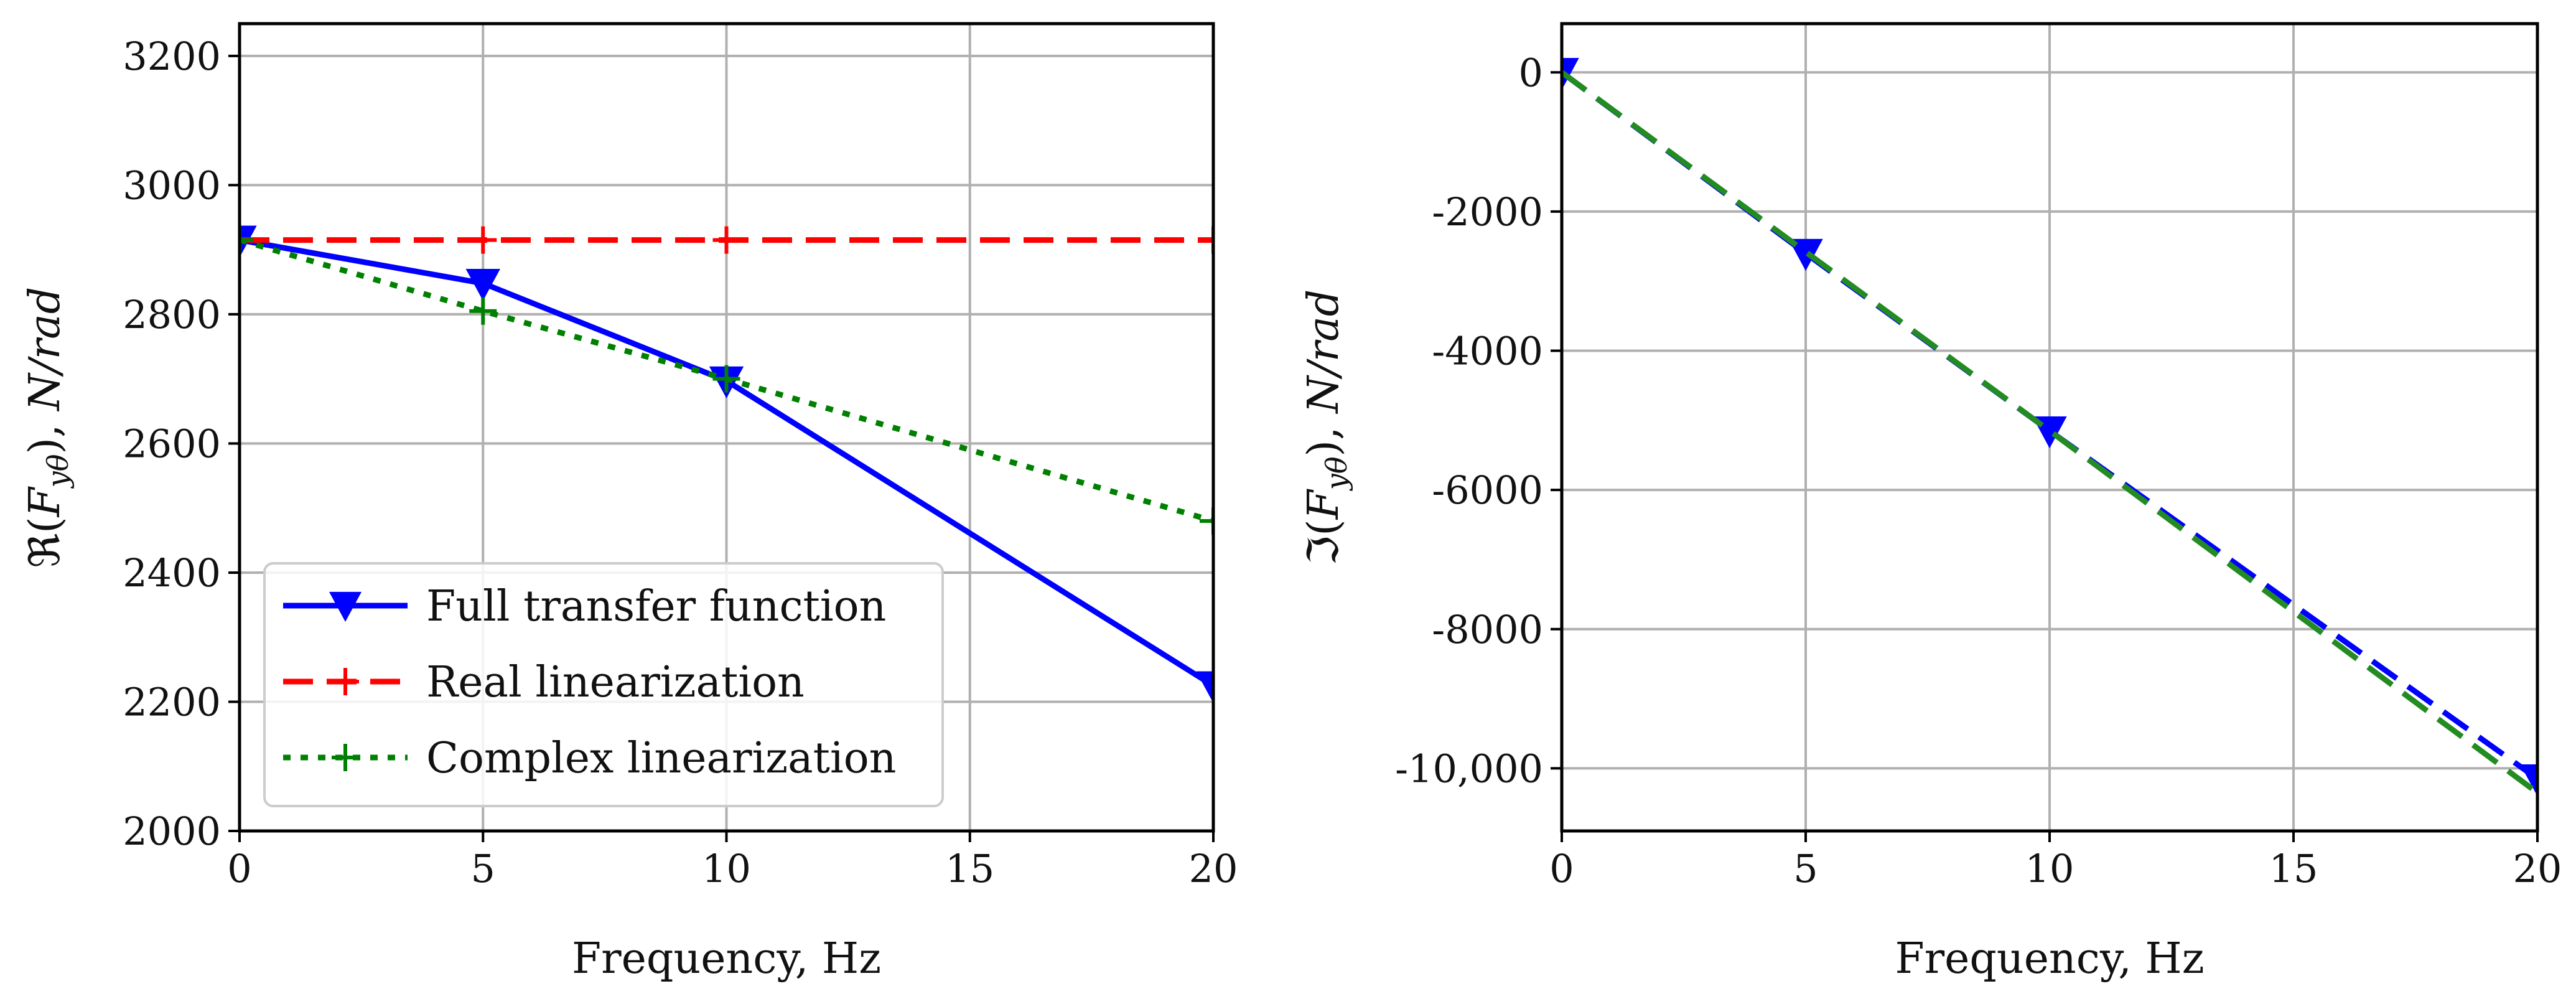 The height and width of the screenshot is (1004, 2576). I want to click on series-line-complex-linearization, so click(726, 380).